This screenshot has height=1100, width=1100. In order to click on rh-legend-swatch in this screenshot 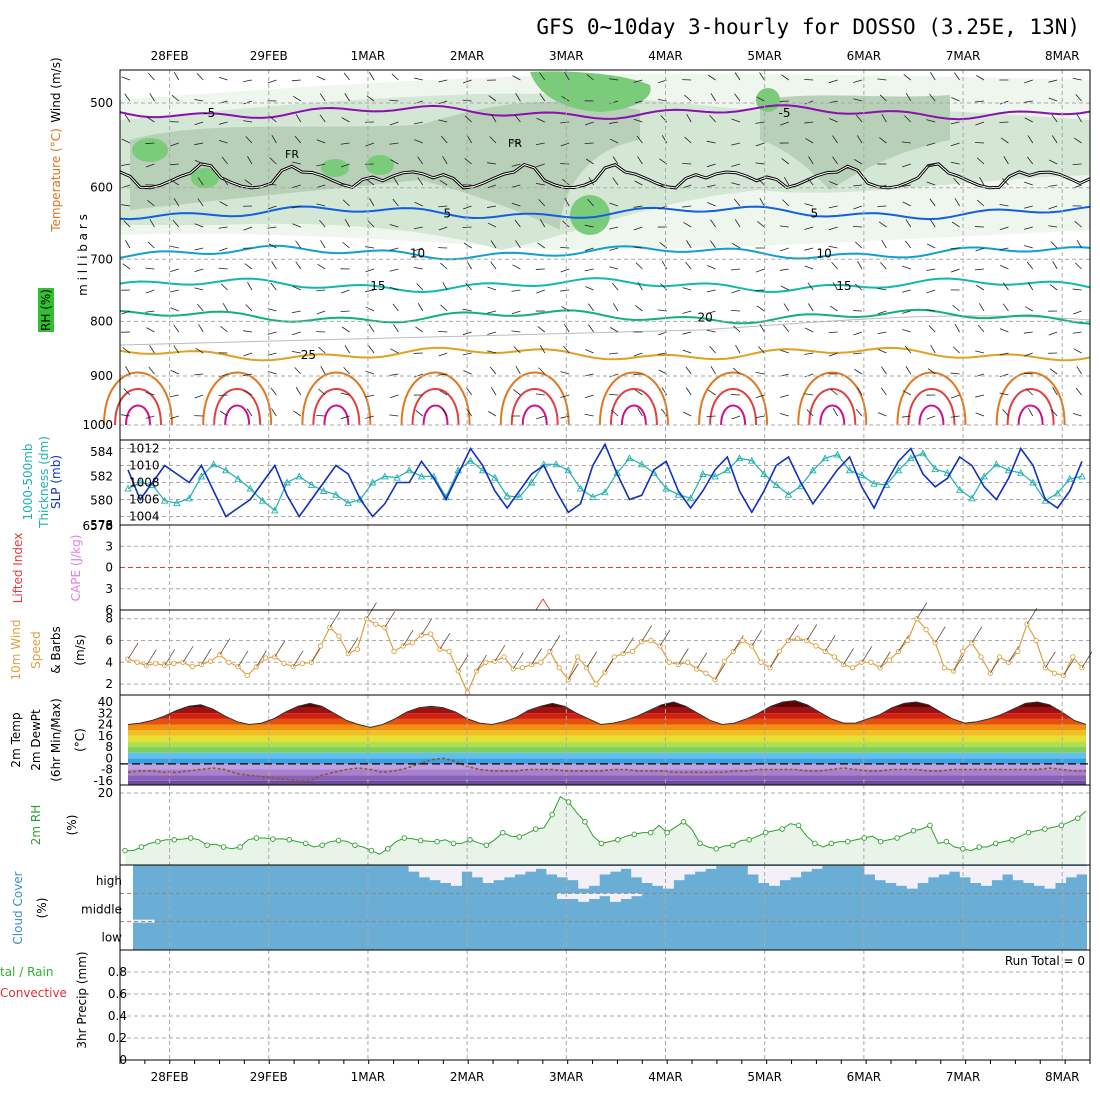, I will do `click(46, 310)`.